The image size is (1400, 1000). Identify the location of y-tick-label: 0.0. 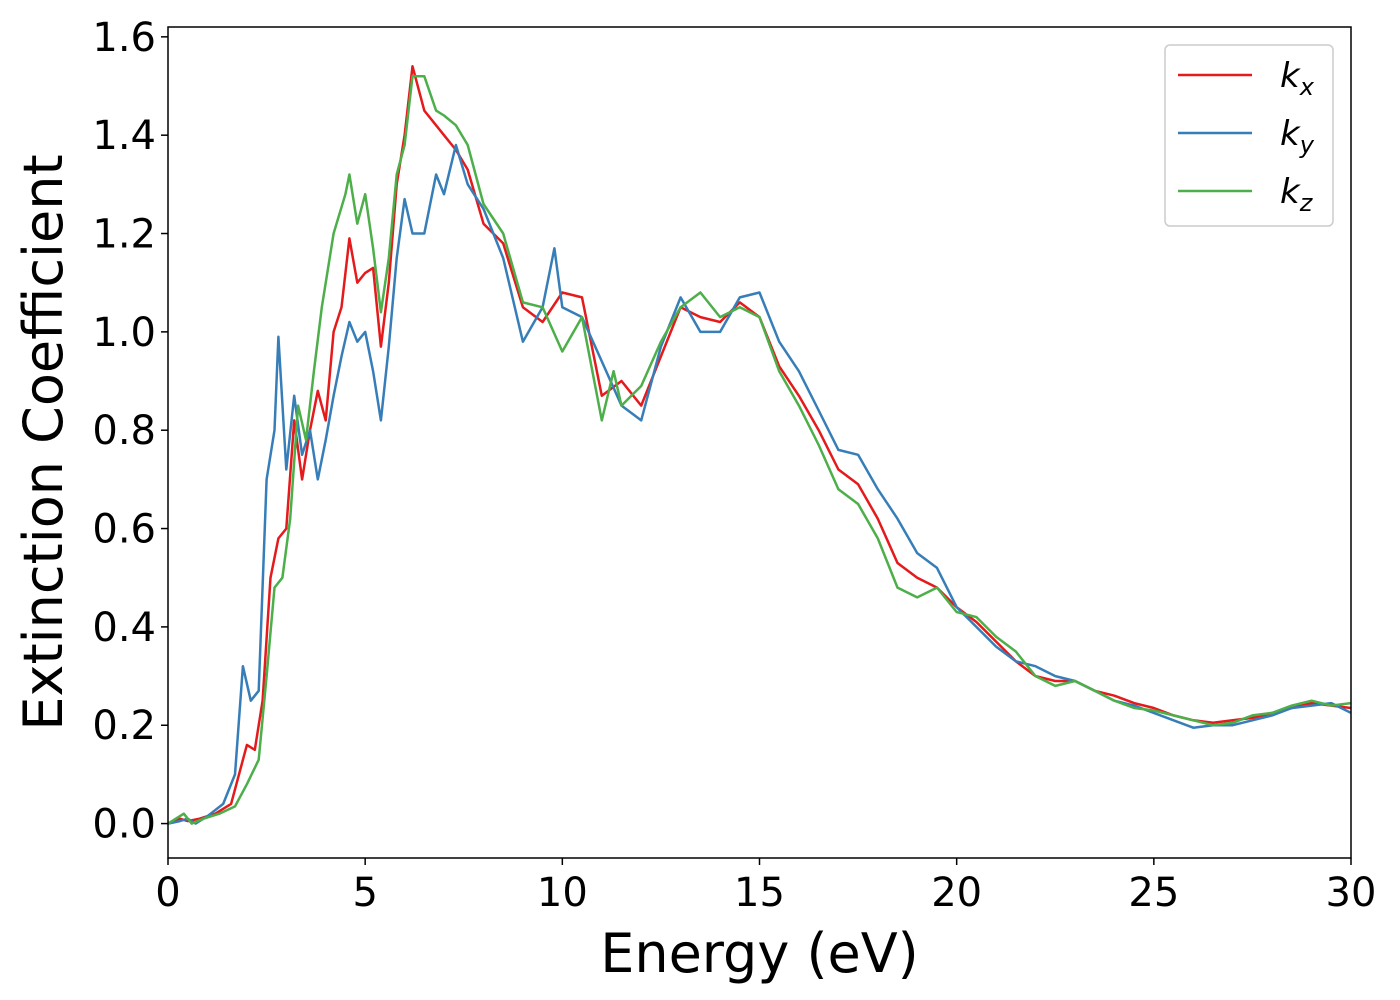
(124, 825).